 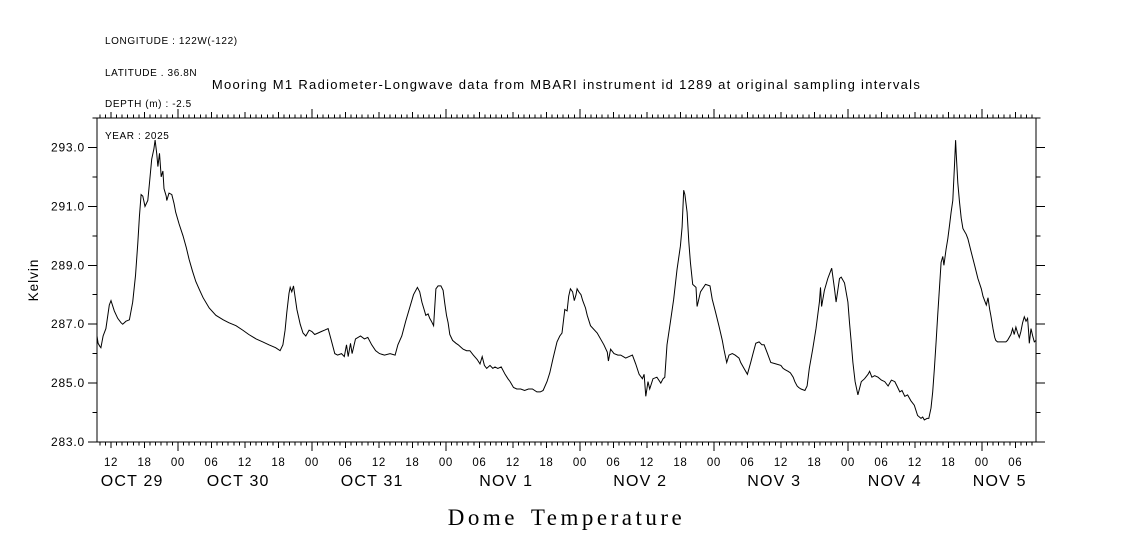 What do you see at coordinates (68, 442) in the screenshot?
I see `y-tick-label: 283.0` at bounding box center [68, 442].